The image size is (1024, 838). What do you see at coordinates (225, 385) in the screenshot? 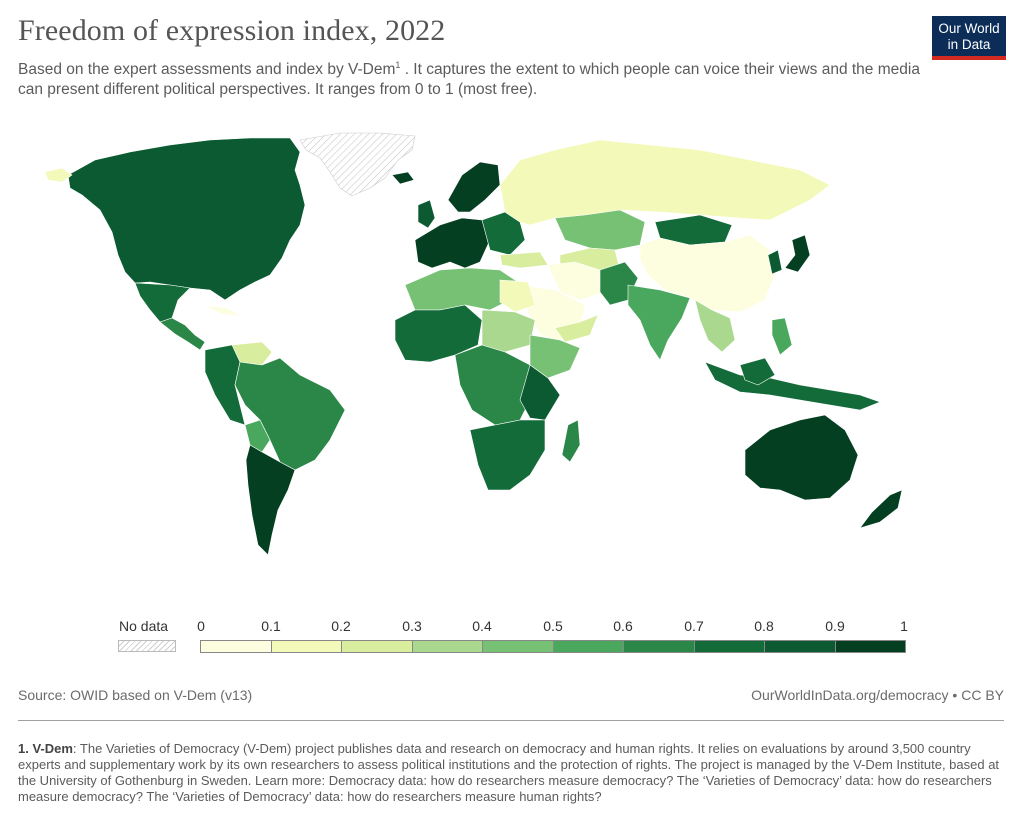
I see `region-colombia-peru` at bounding box center [225, 385].